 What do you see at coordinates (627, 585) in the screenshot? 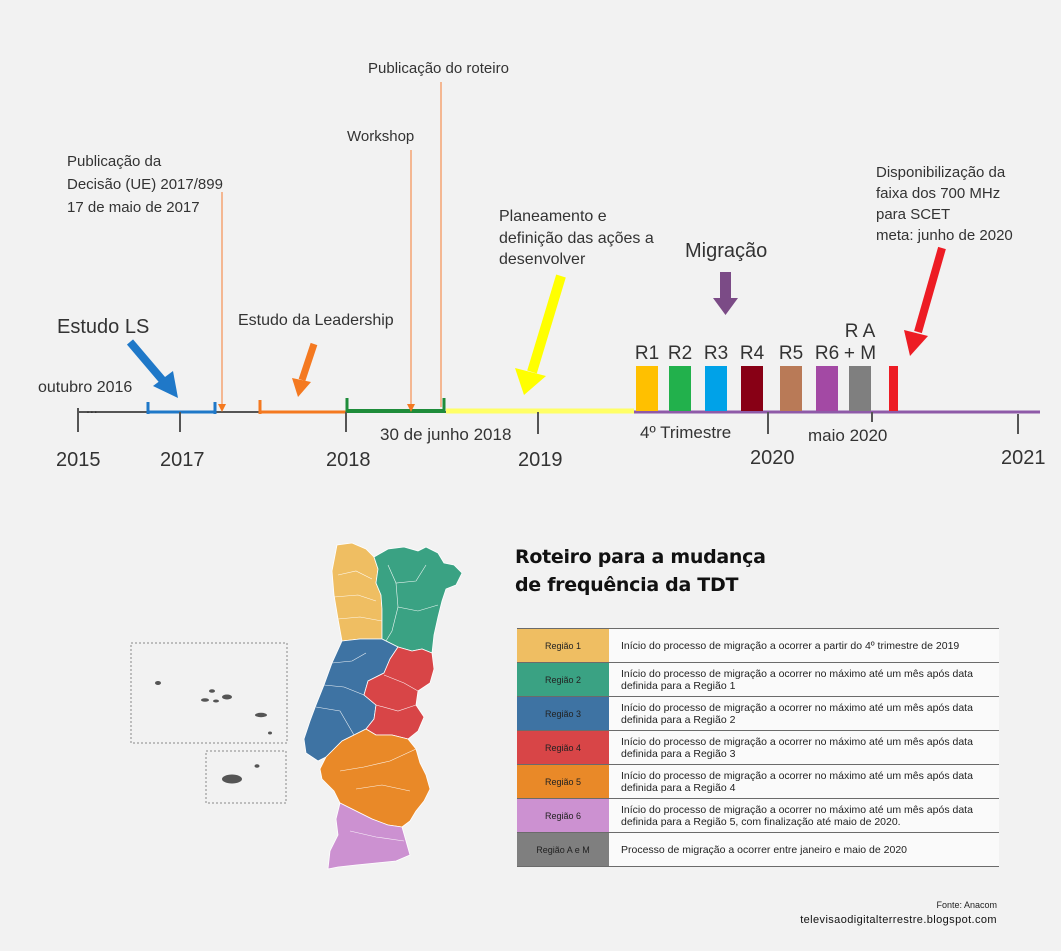
I see `legend-title-line-2: de frequência da TDT` at bounding box center [627, 585].